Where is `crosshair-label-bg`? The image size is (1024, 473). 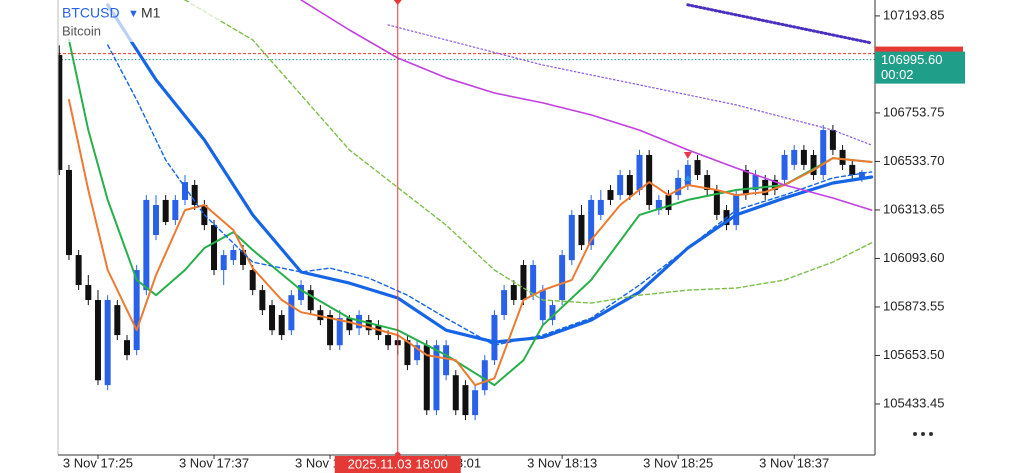 crosshair-label-bg is located at coordinates (397, 464).